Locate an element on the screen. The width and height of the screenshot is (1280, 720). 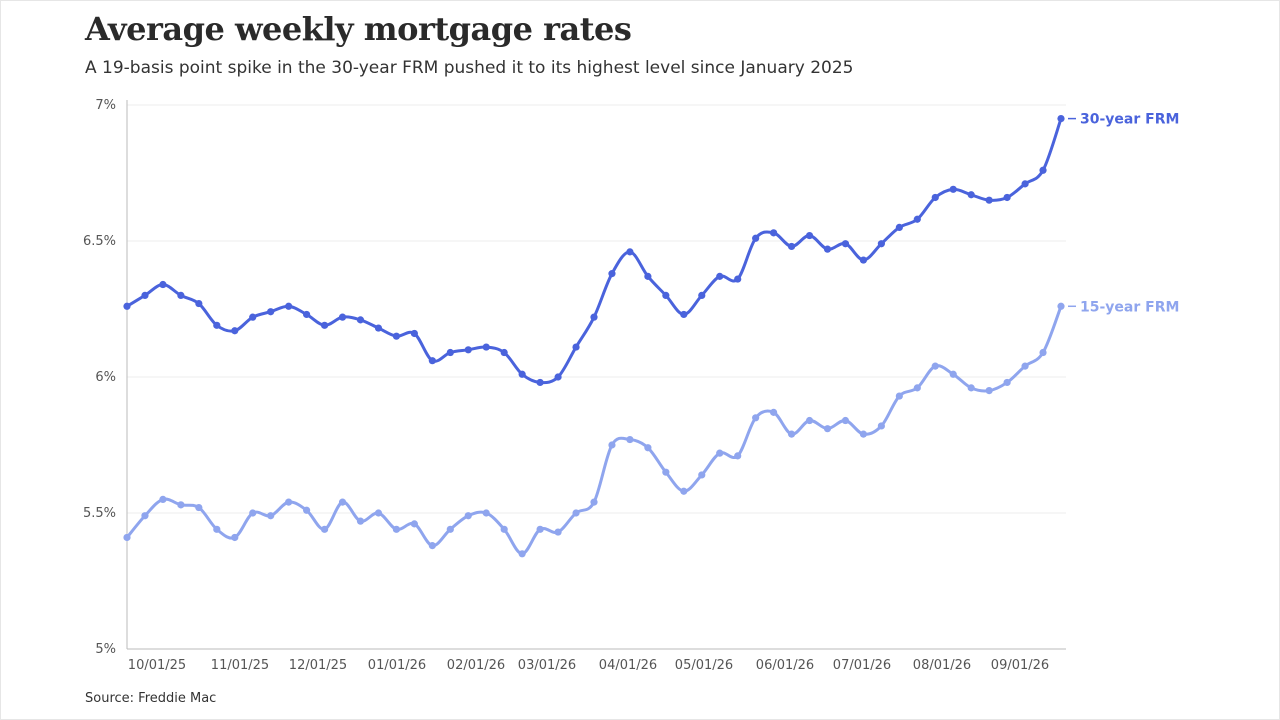
chart-title: Average weekly mortgage rates is located at coordinates (358, 29).